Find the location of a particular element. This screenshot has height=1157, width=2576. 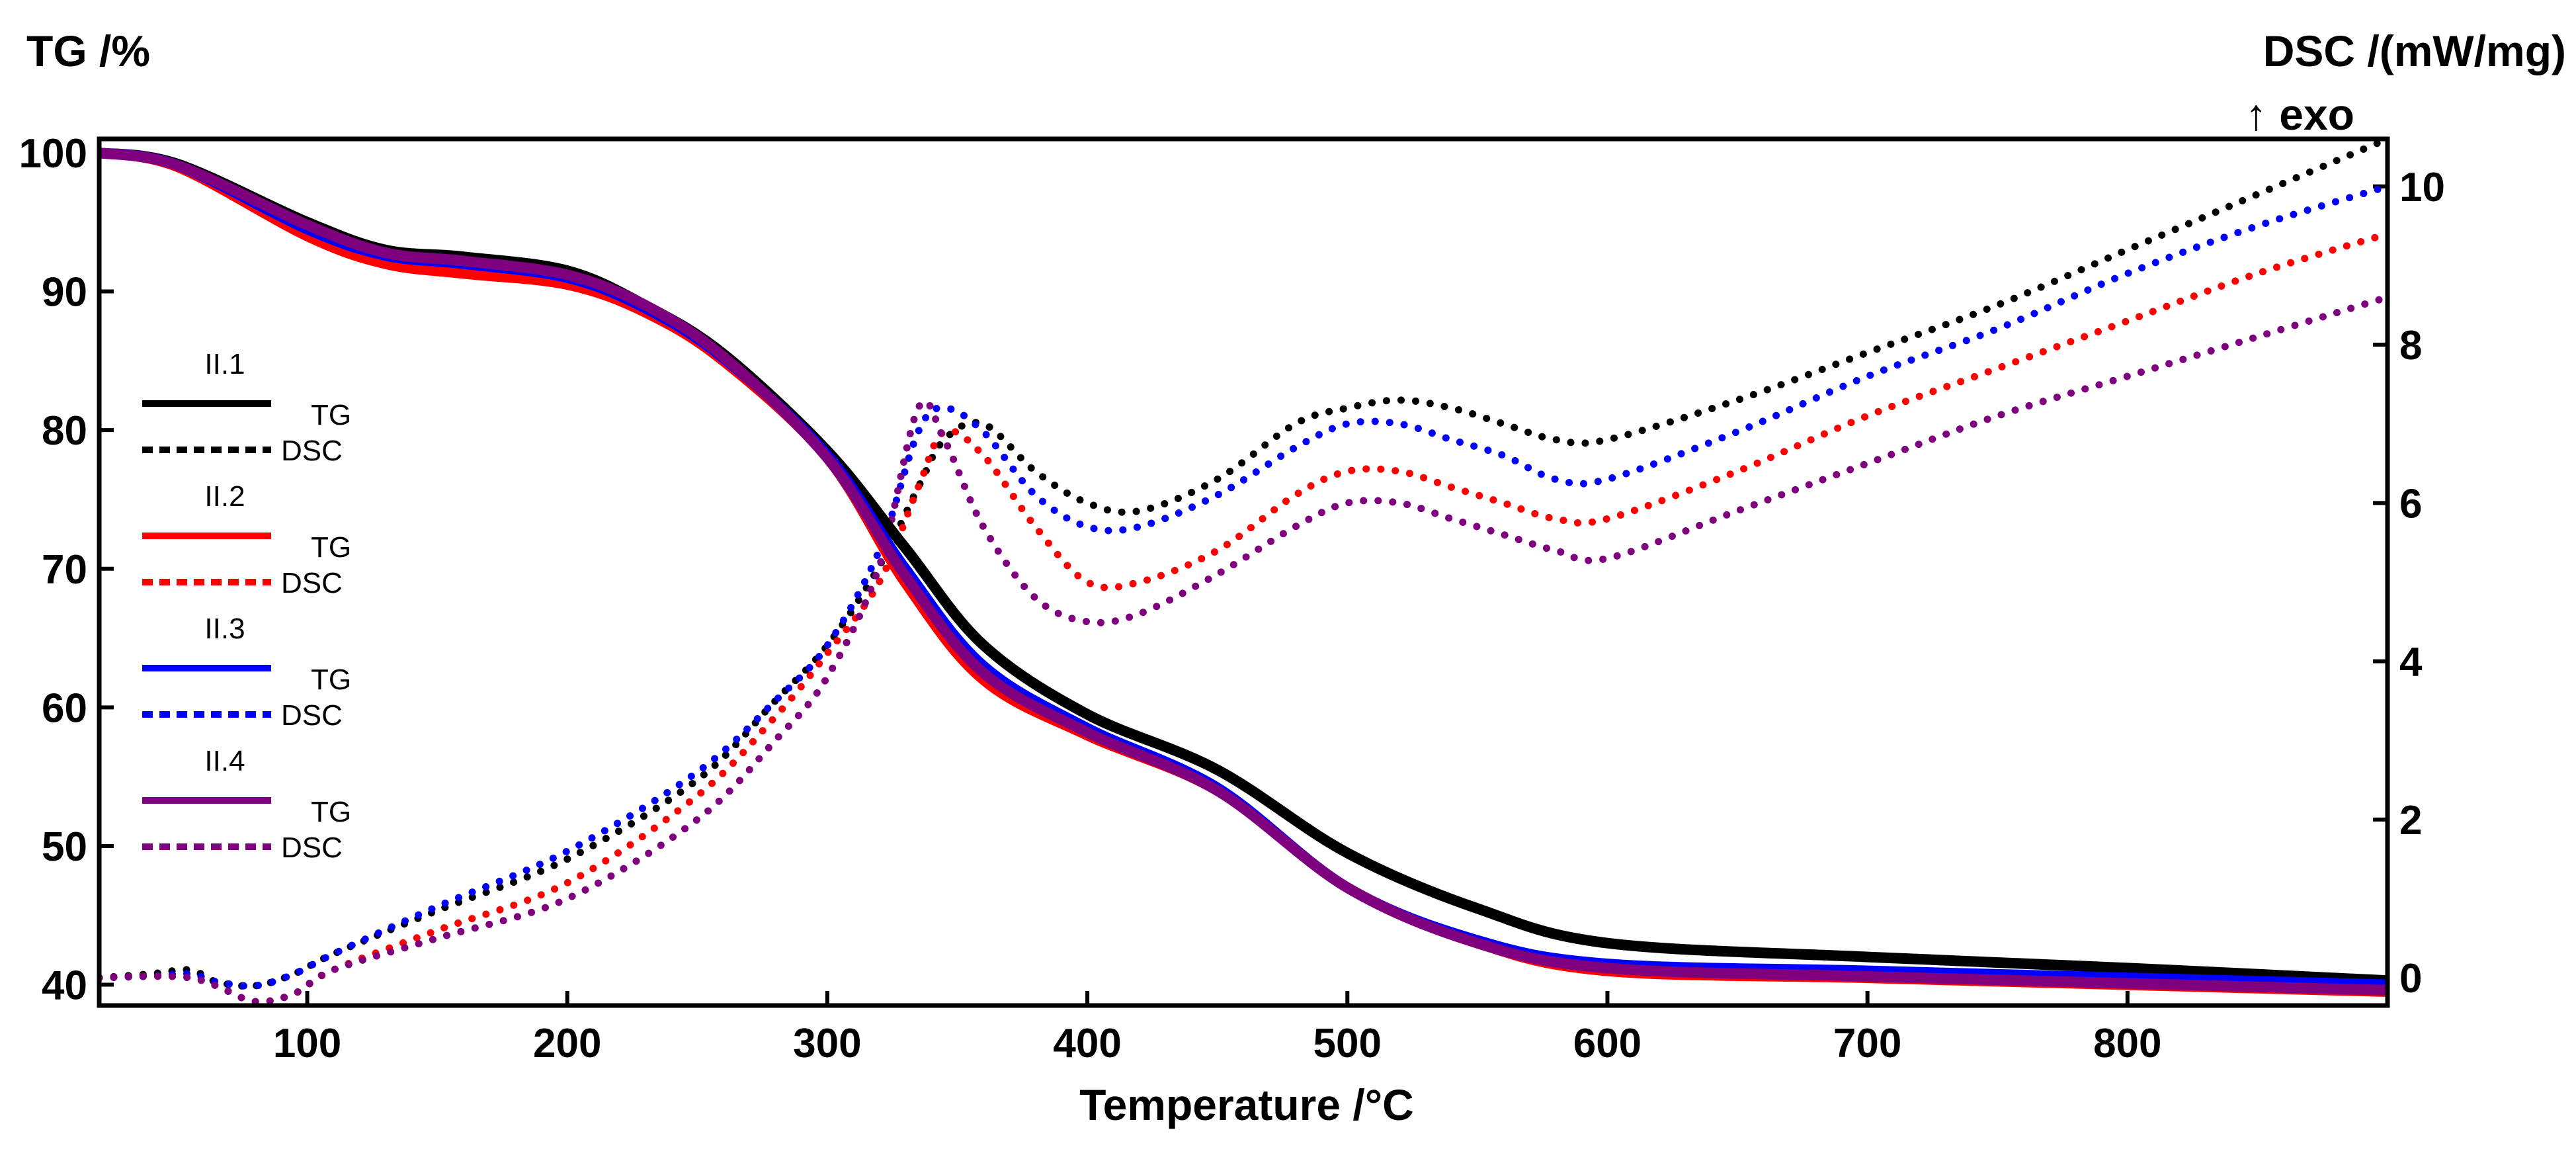

left-tick-label: 80 is located at coordinates (64, 431).